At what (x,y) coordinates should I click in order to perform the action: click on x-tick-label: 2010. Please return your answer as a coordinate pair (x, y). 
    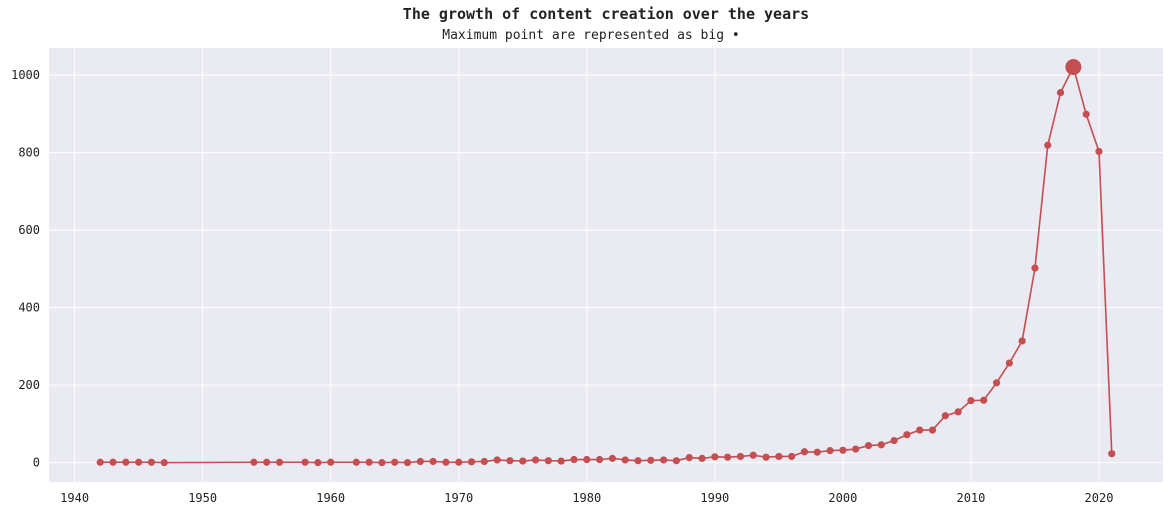
    Looking at the image, I should click on (970, 498).